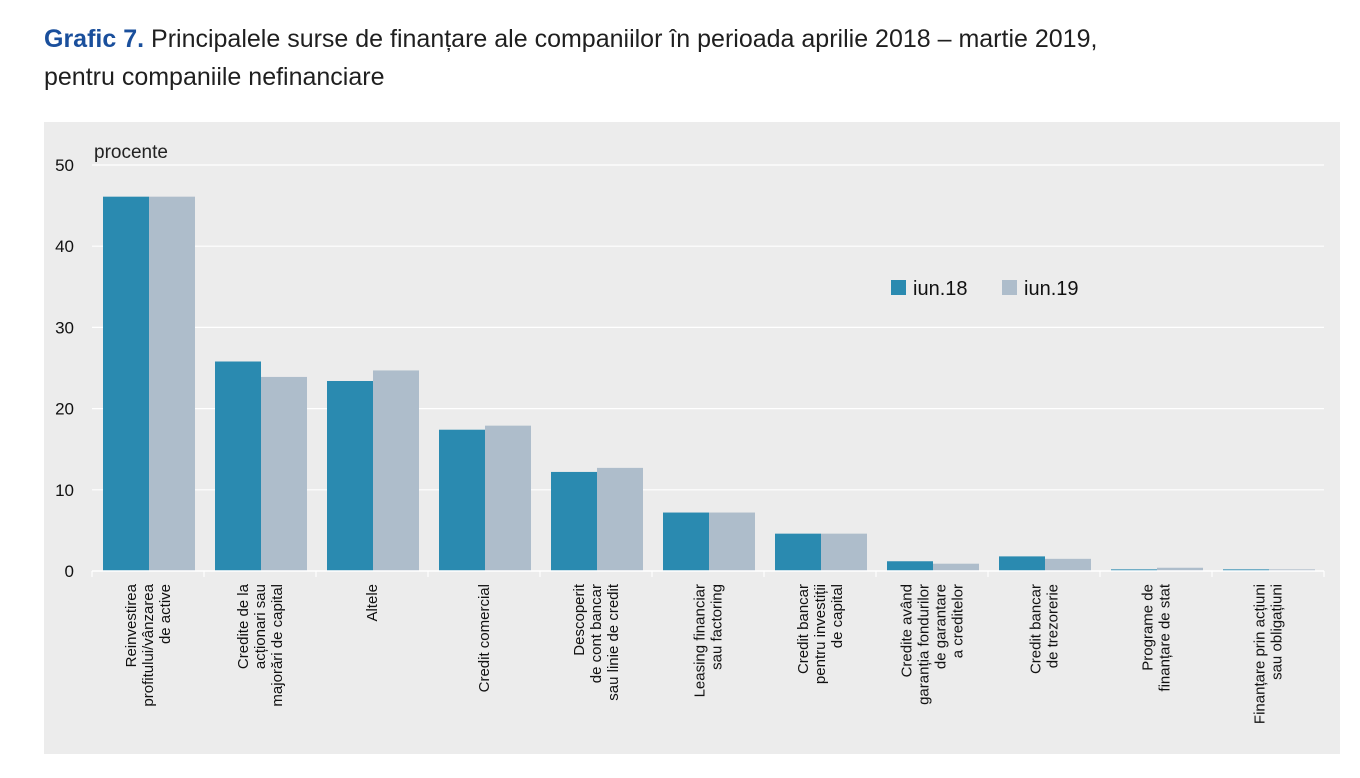 The width and height of the screenshot is (1360, 778). I want to click on category-label: de trezorerie, so click(1053, 626).